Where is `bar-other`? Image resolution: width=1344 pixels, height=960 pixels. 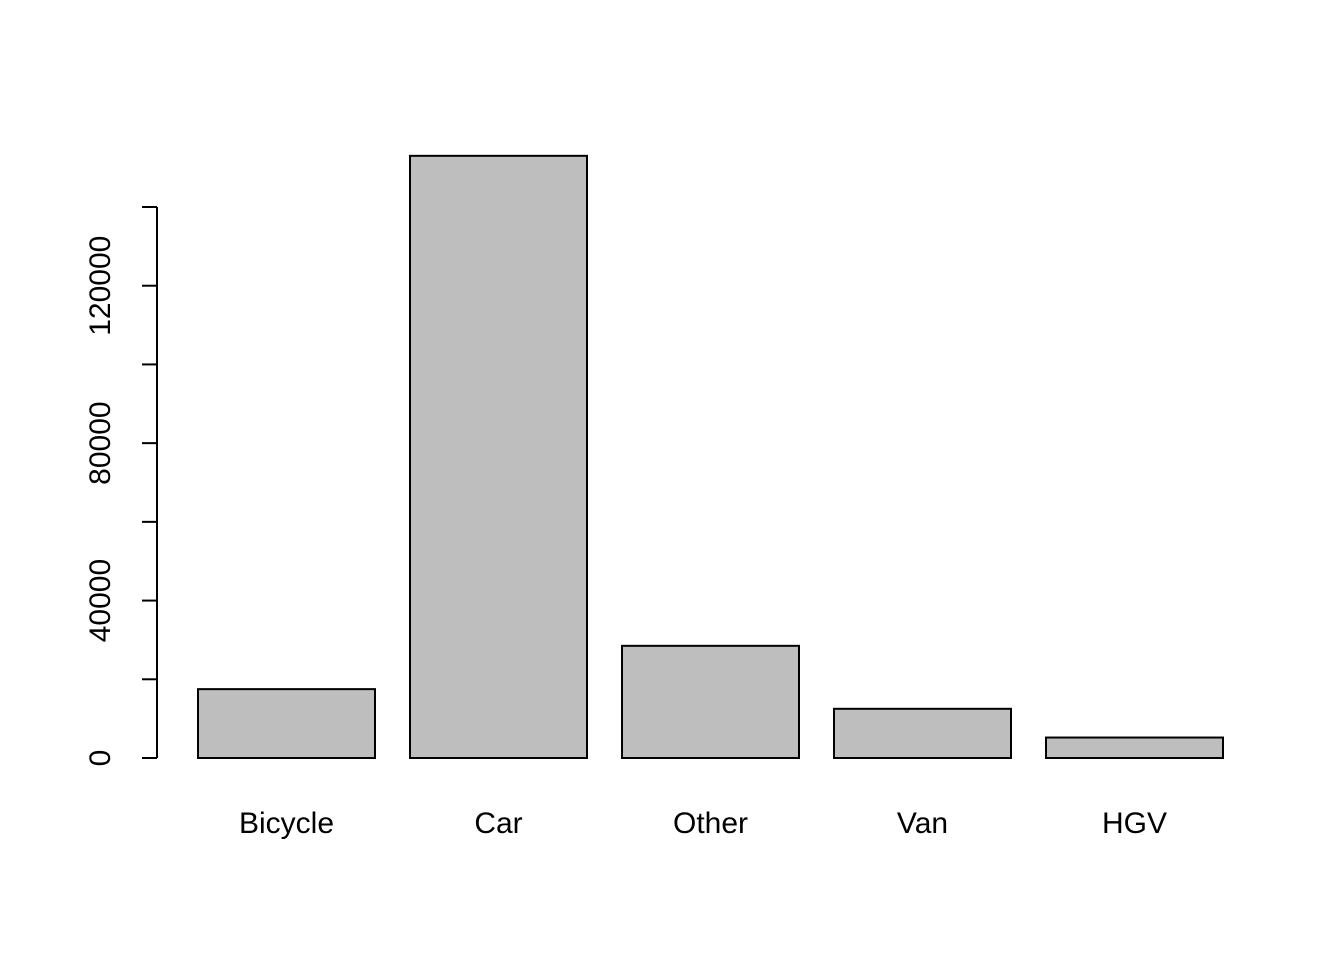 bar-other is located at coordinates (710, 702).